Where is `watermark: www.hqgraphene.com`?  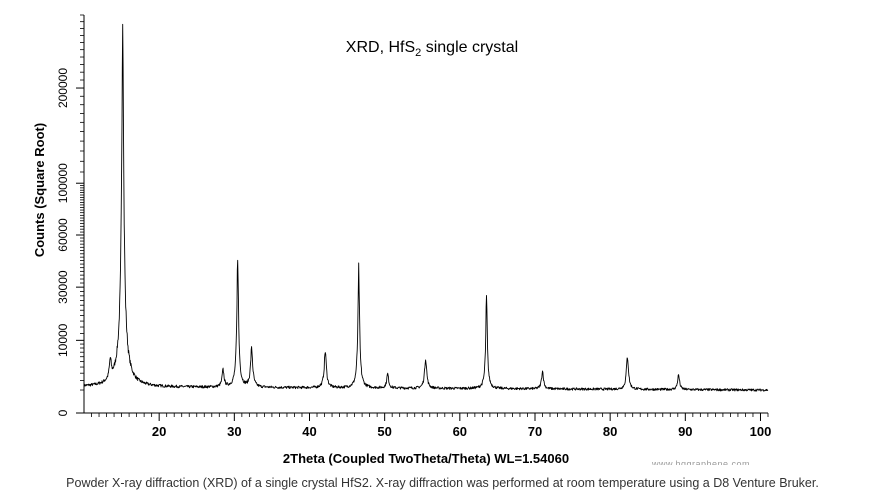
watermark: www.hqgraphene.com is located at coordinates (701, 462).